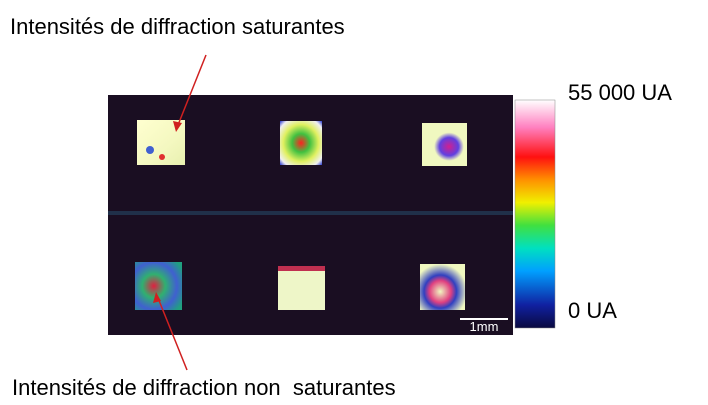 The height and width of the screenshot is (405, 708). Describe the element at coordinates (592, 310) in the screenshot. I see `colorbar-min-label: 0 UA` at that location.